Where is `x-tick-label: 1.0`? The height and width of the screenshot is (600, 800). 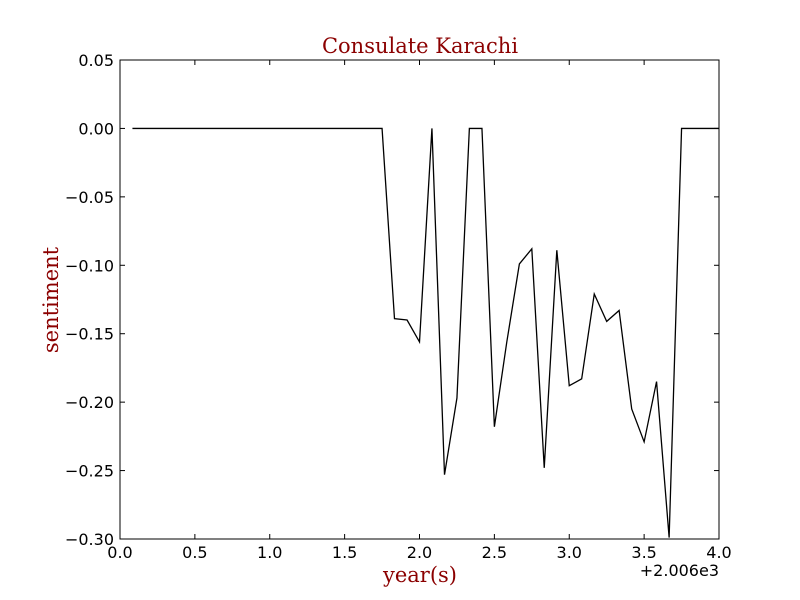
x-tick-label: 1.0 is located at coordinates (269, 552).